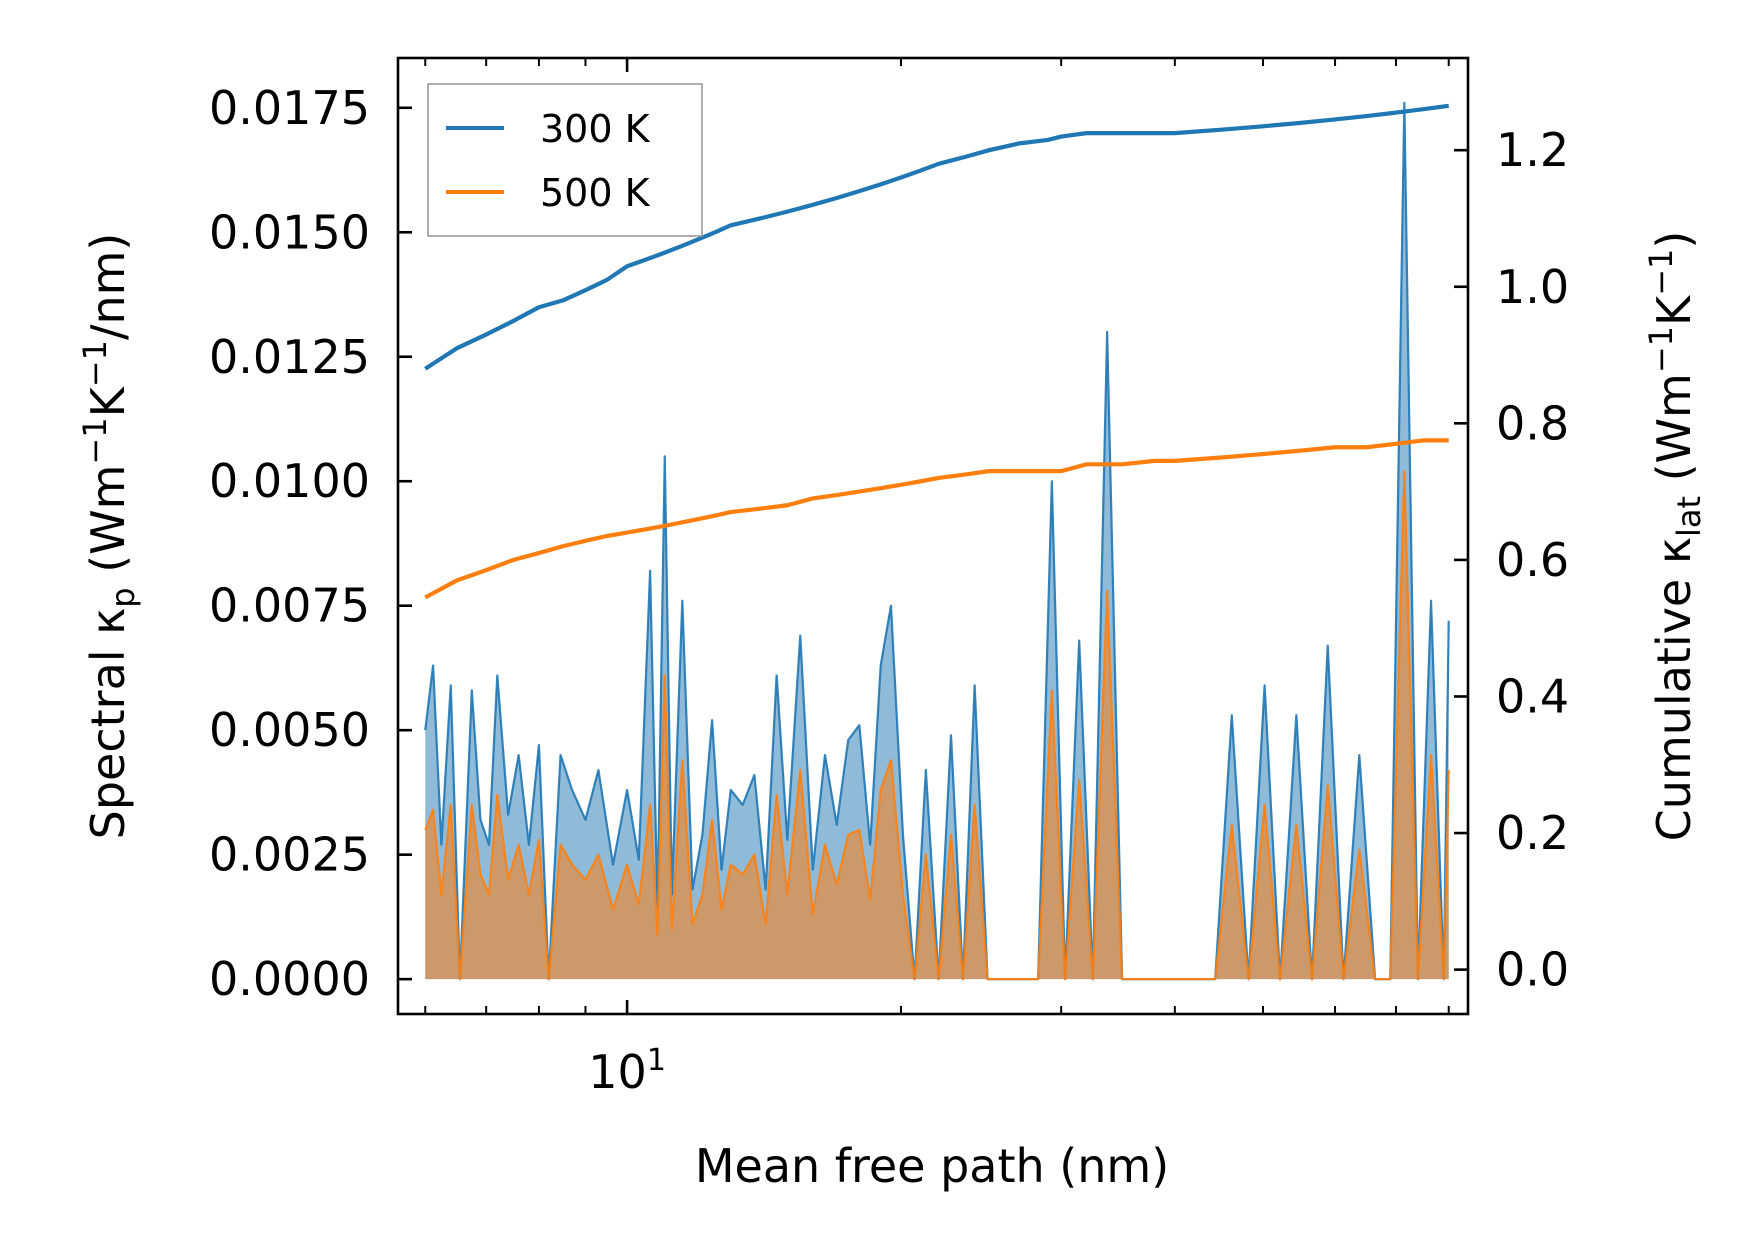 Image resolution: width=1753 pixels, height=1253 pixels. Describe the element at coordinates (289, 979) in the screenshot. I see `left-y-tick-label: 0.0000` at that location.